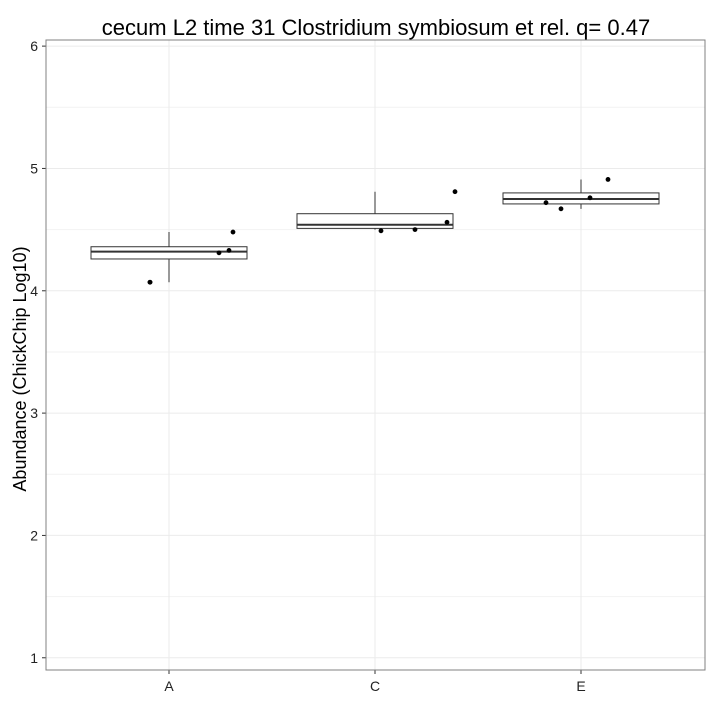 This screenshot has width=720, height=720. What do you see at coordinates (34, 46) in the screenshot?
I see `y-tick-label: 6` at bounding box center [34, 46].